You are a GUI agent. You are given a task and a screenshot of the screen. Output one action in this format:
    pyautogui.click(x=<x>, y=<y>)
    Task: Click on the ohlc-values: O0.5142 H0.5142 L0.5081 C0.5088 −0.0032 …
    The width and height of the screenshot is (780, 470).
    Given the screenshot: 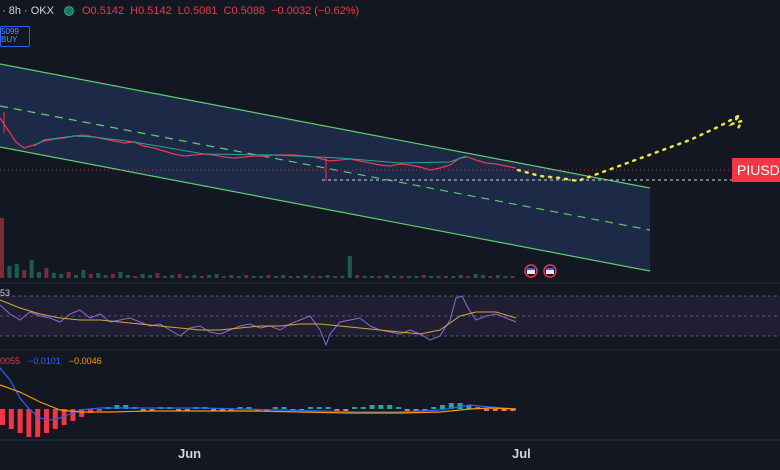 What is the action you would take?
    pyautogui.click(x=220, y=11)
    